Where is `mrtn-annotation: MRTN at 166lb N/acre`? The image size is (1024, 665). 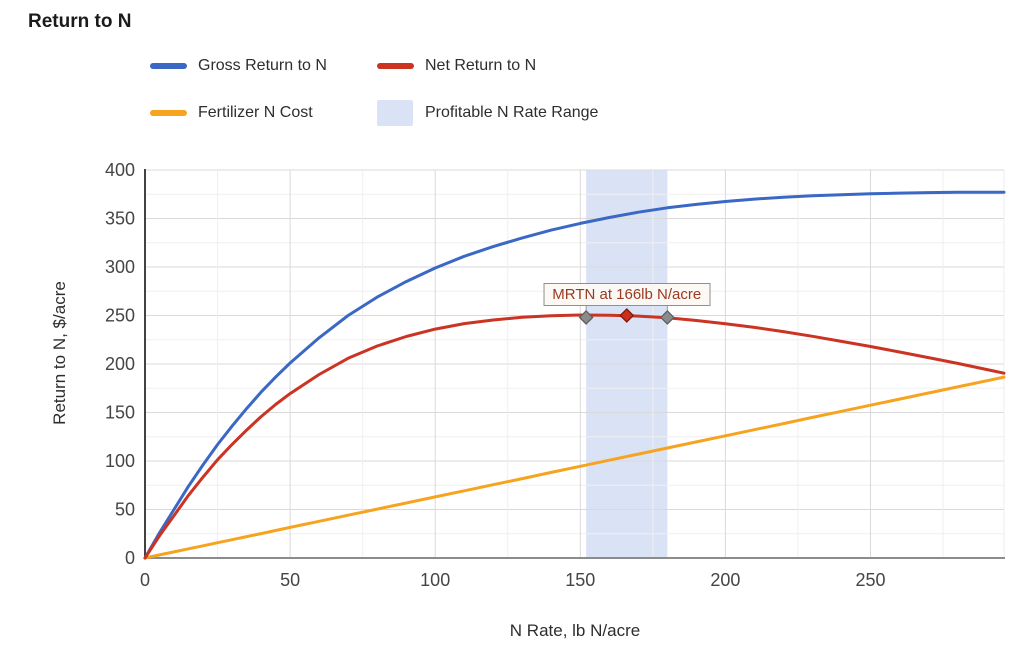 mrtn-annotation: MRTN at 166lb N/acre is located at coordinates (627, 294).